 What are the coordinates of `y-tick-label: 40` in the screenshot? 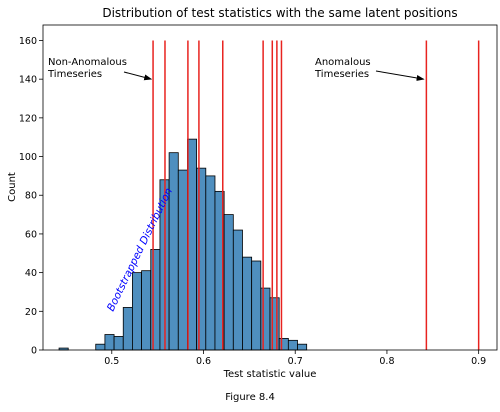 It's located at (31, 273).